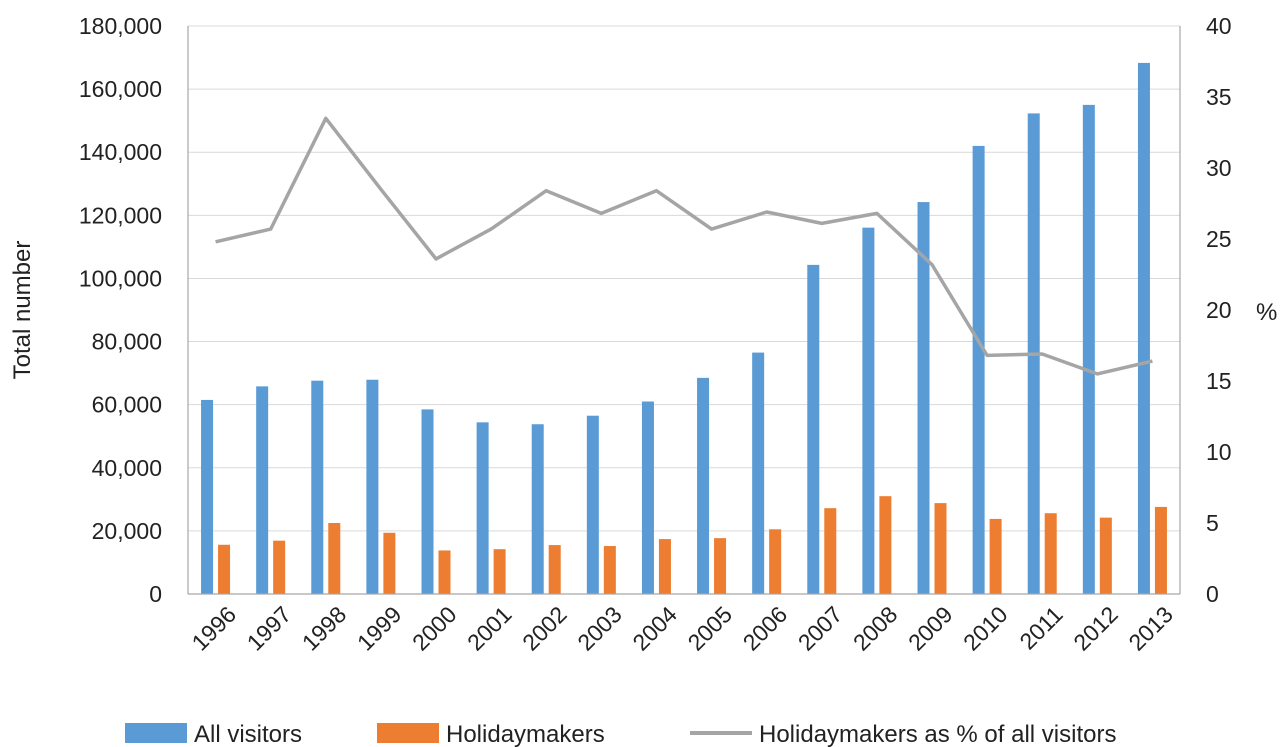 This screenshot has height=747, width=1286. Describe the element at coordinates (710, 628) in the screenshot. I see `x-tick-label: 2005` at that location.